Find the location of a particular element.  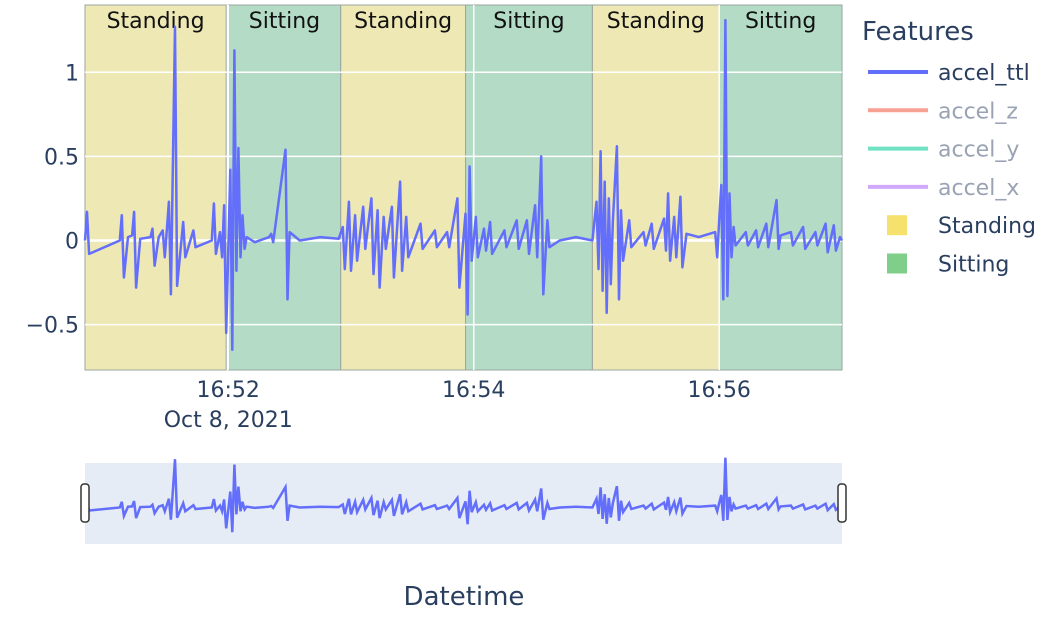

legend-label: accel_x is located at coordinates (978, 188).